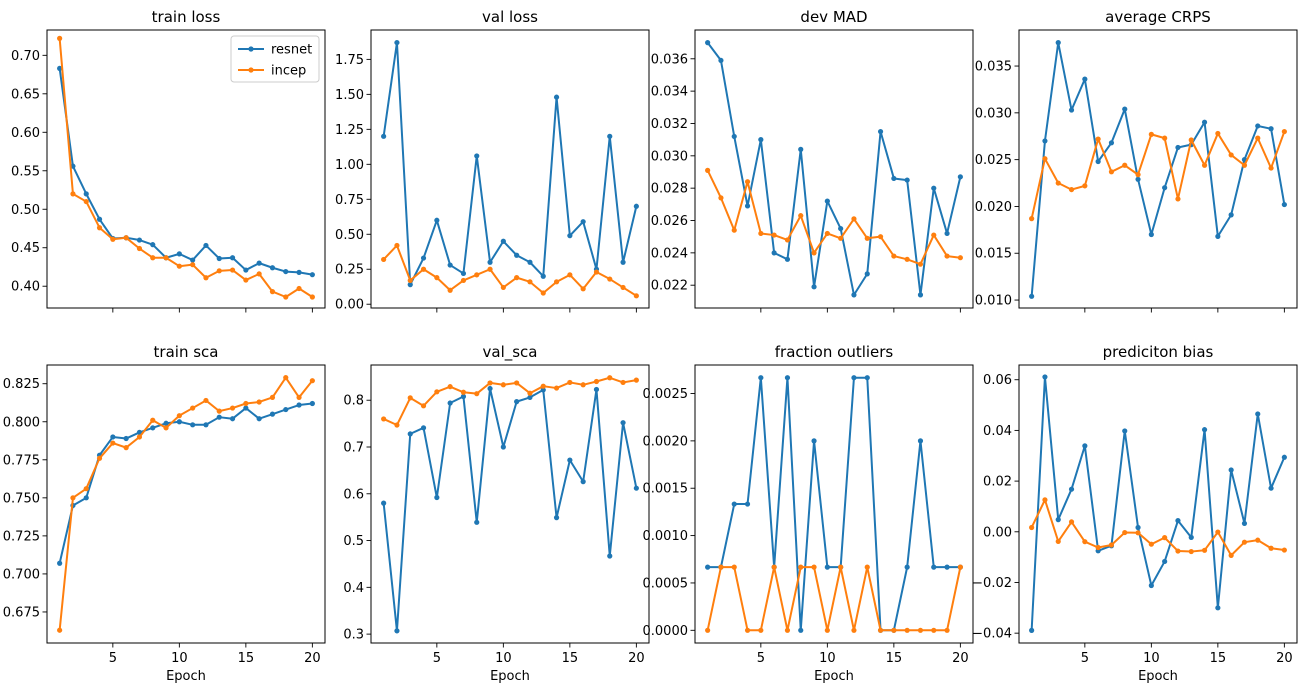 The width and height of the screenshot is (1309, 699). I want to click on subplot-title: train loss, so click(186, 17).